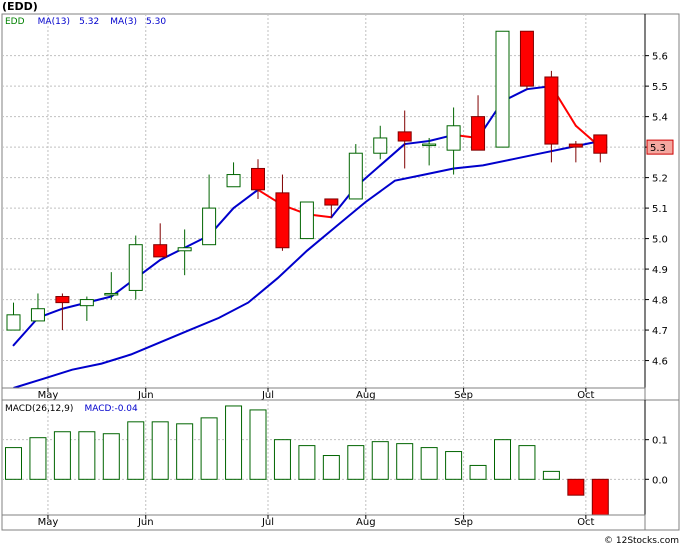  I want to click on macd-y-tick-label: 0.1, so click(660, 441).